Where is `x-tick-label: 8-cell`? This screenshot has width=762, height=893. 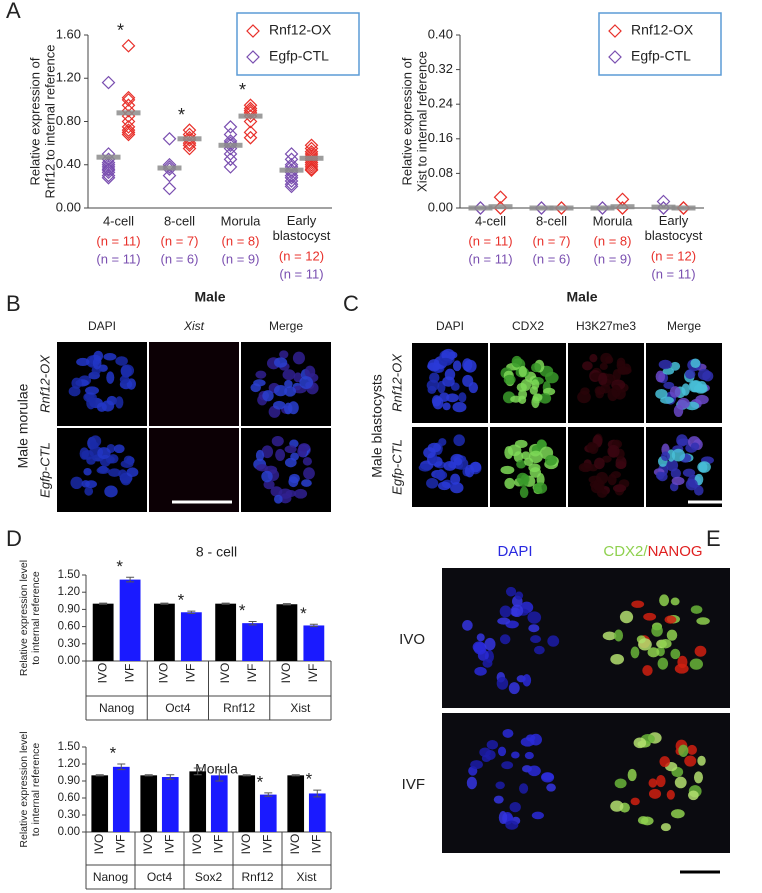 x-tick-label: 8-cell is located at coordinates (551, 220).